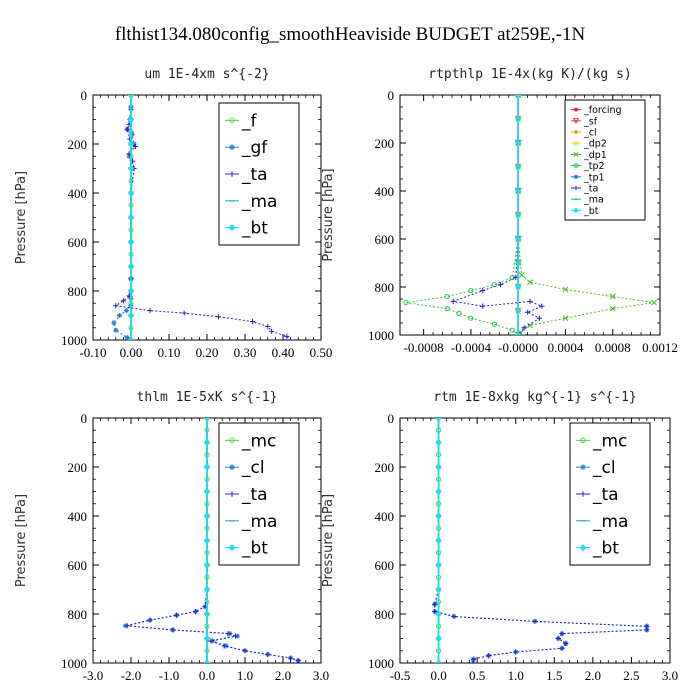 This screenshot has height=700, width=700. What do you see at coordinates (660, 347) in the screenshot?
I see `x-tick-label: 0.0012` at bounding box center [660, 347].